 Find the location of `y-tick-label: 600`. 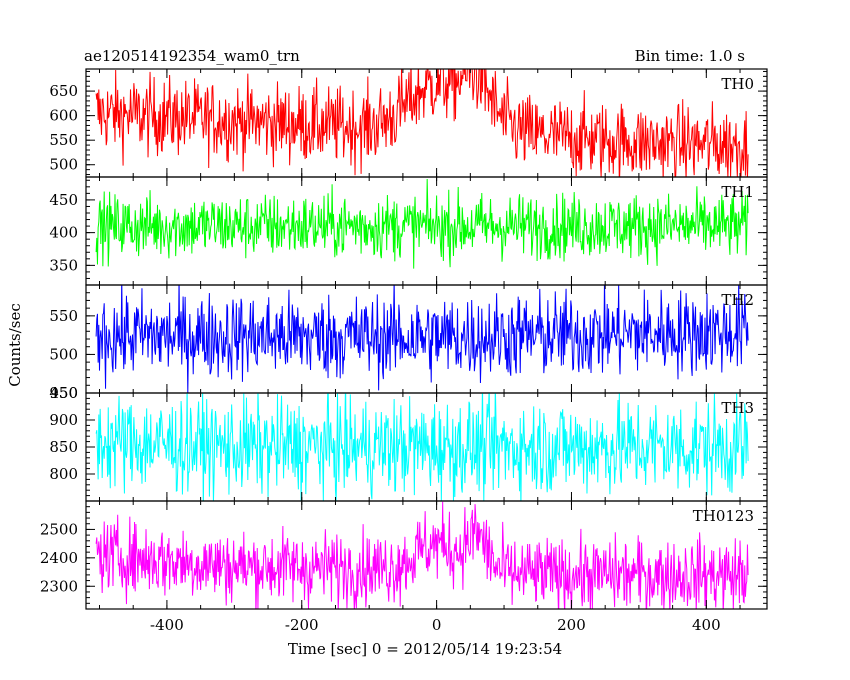

y-tick-label: 600 is located at coordinates (63, 116).